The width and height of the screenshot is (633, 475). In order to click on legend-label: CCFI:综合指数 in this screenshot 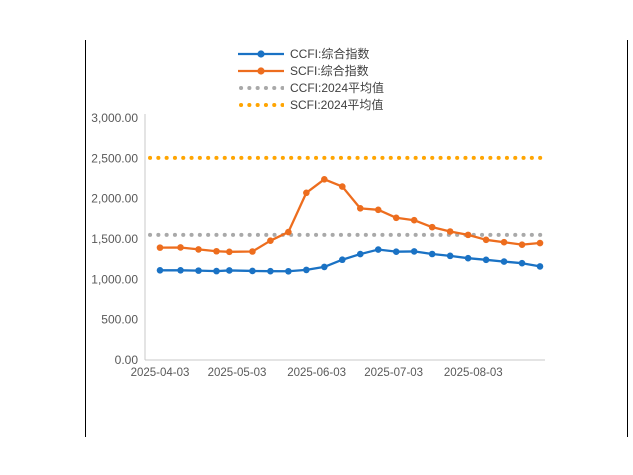, I will do `click(330, 54)`.